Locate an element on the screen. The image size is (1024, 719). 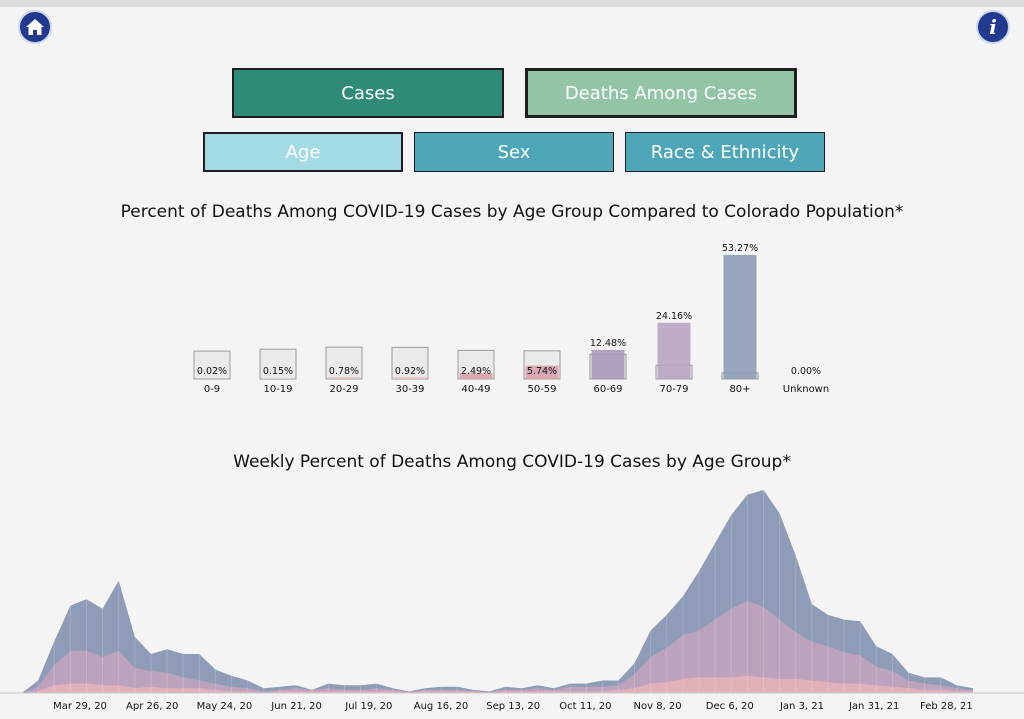
bar-value-label: 2.49% is located at coordinates (476, 371).